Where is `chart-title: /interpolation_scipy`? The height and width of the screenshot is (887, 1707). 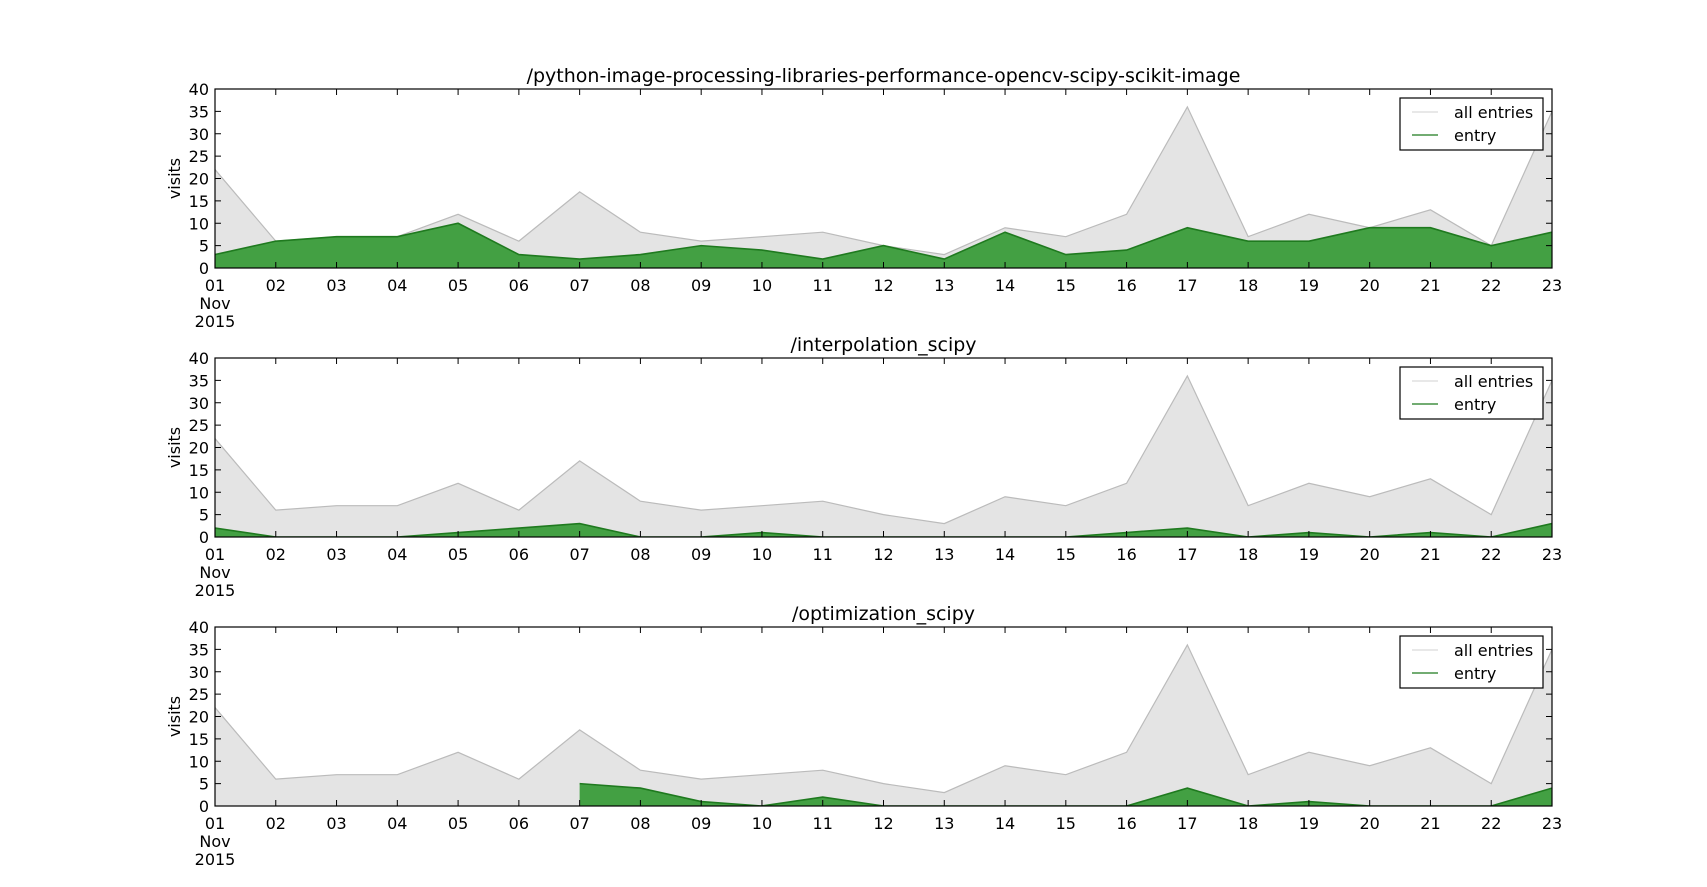 chart-title: /interpolation_scipy is located at coordinates (883, 345).